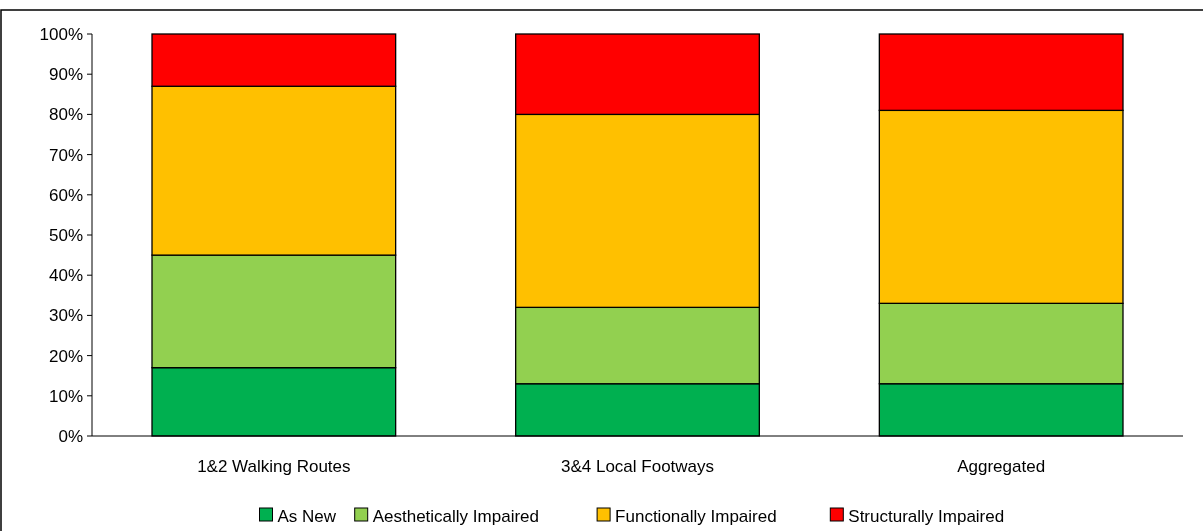  What do you see at coordinates (65, 155) in the screenshot?
I see `y-tick-label: 70%` at bounding box center [65, 155].